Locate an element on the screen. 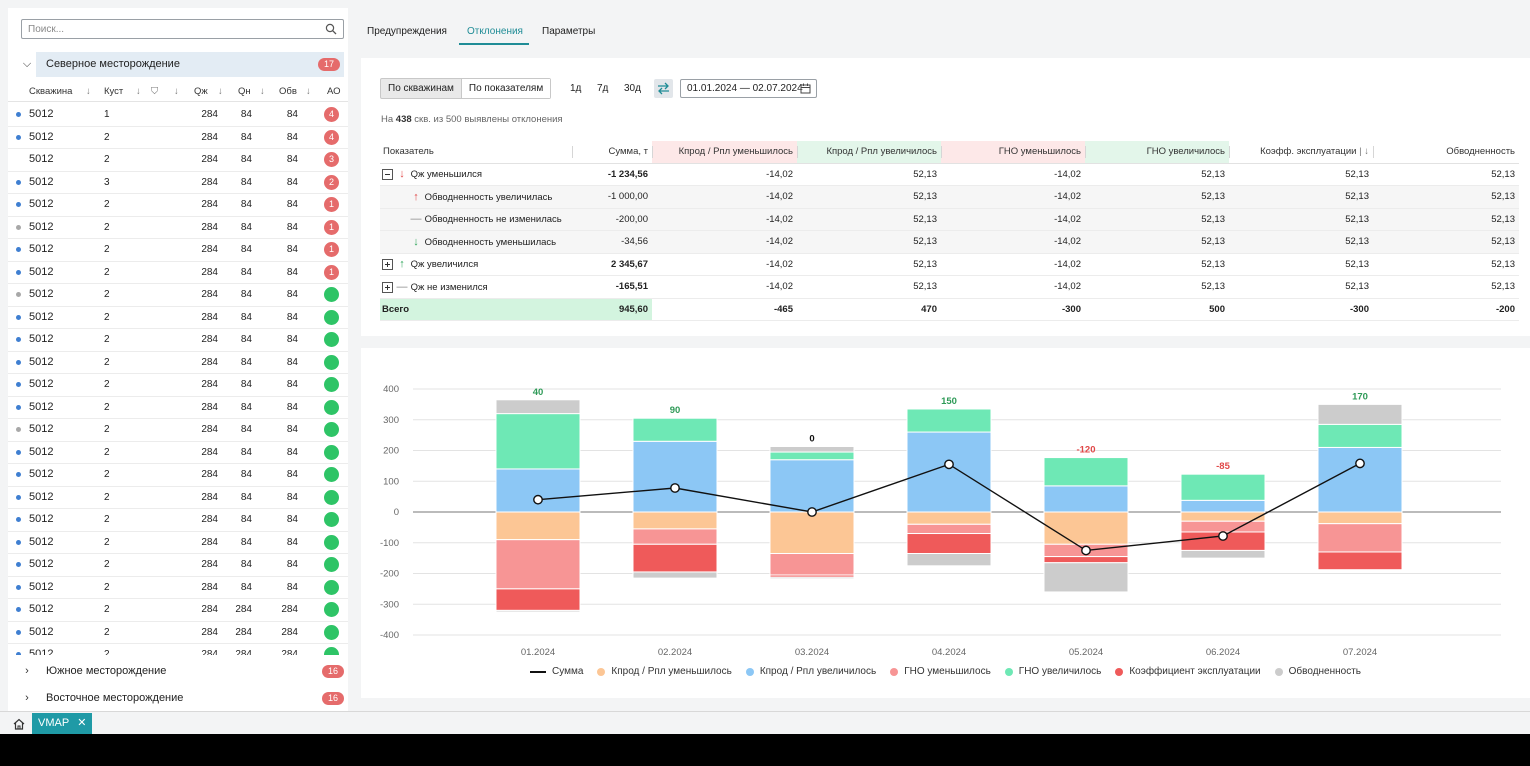 The height and width of the screenshot is (766, 1530). col-bush: Куст is located at coordinates (114, 91).